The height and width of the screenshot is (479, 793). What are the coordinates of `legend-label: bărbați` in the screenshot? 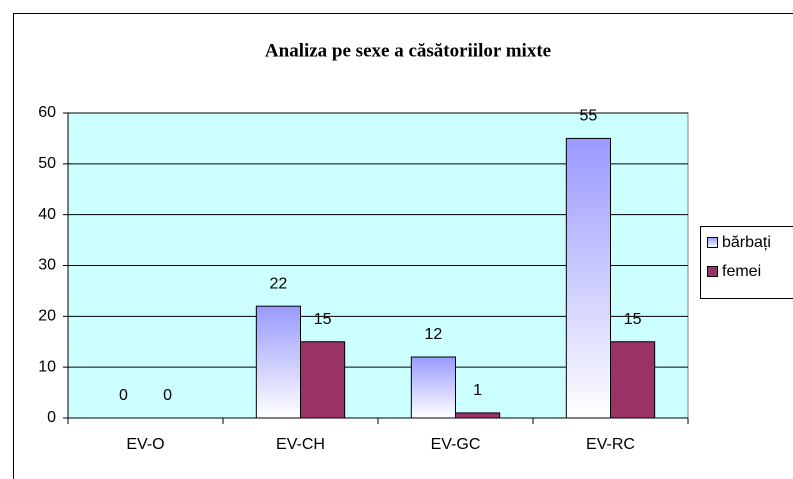 It's located at (746, 242).